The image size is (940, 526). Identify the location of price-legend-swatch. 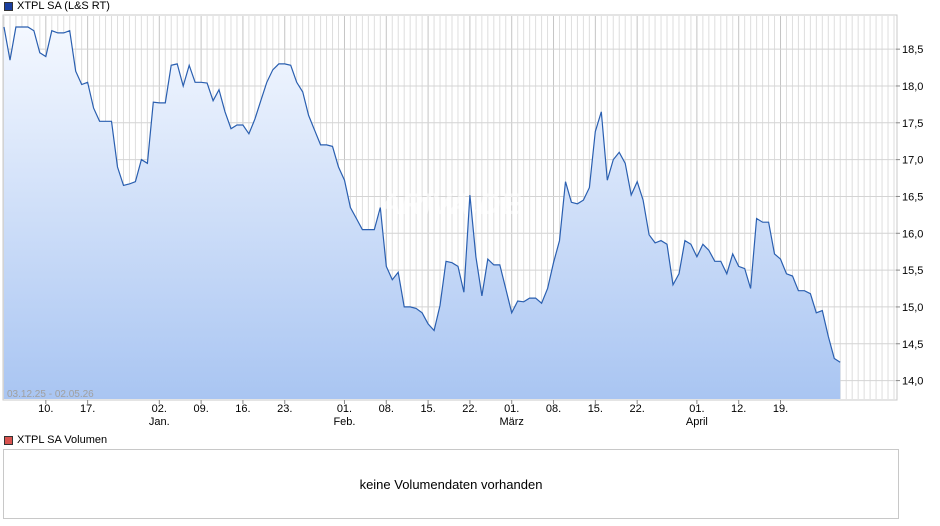
(8, 6).